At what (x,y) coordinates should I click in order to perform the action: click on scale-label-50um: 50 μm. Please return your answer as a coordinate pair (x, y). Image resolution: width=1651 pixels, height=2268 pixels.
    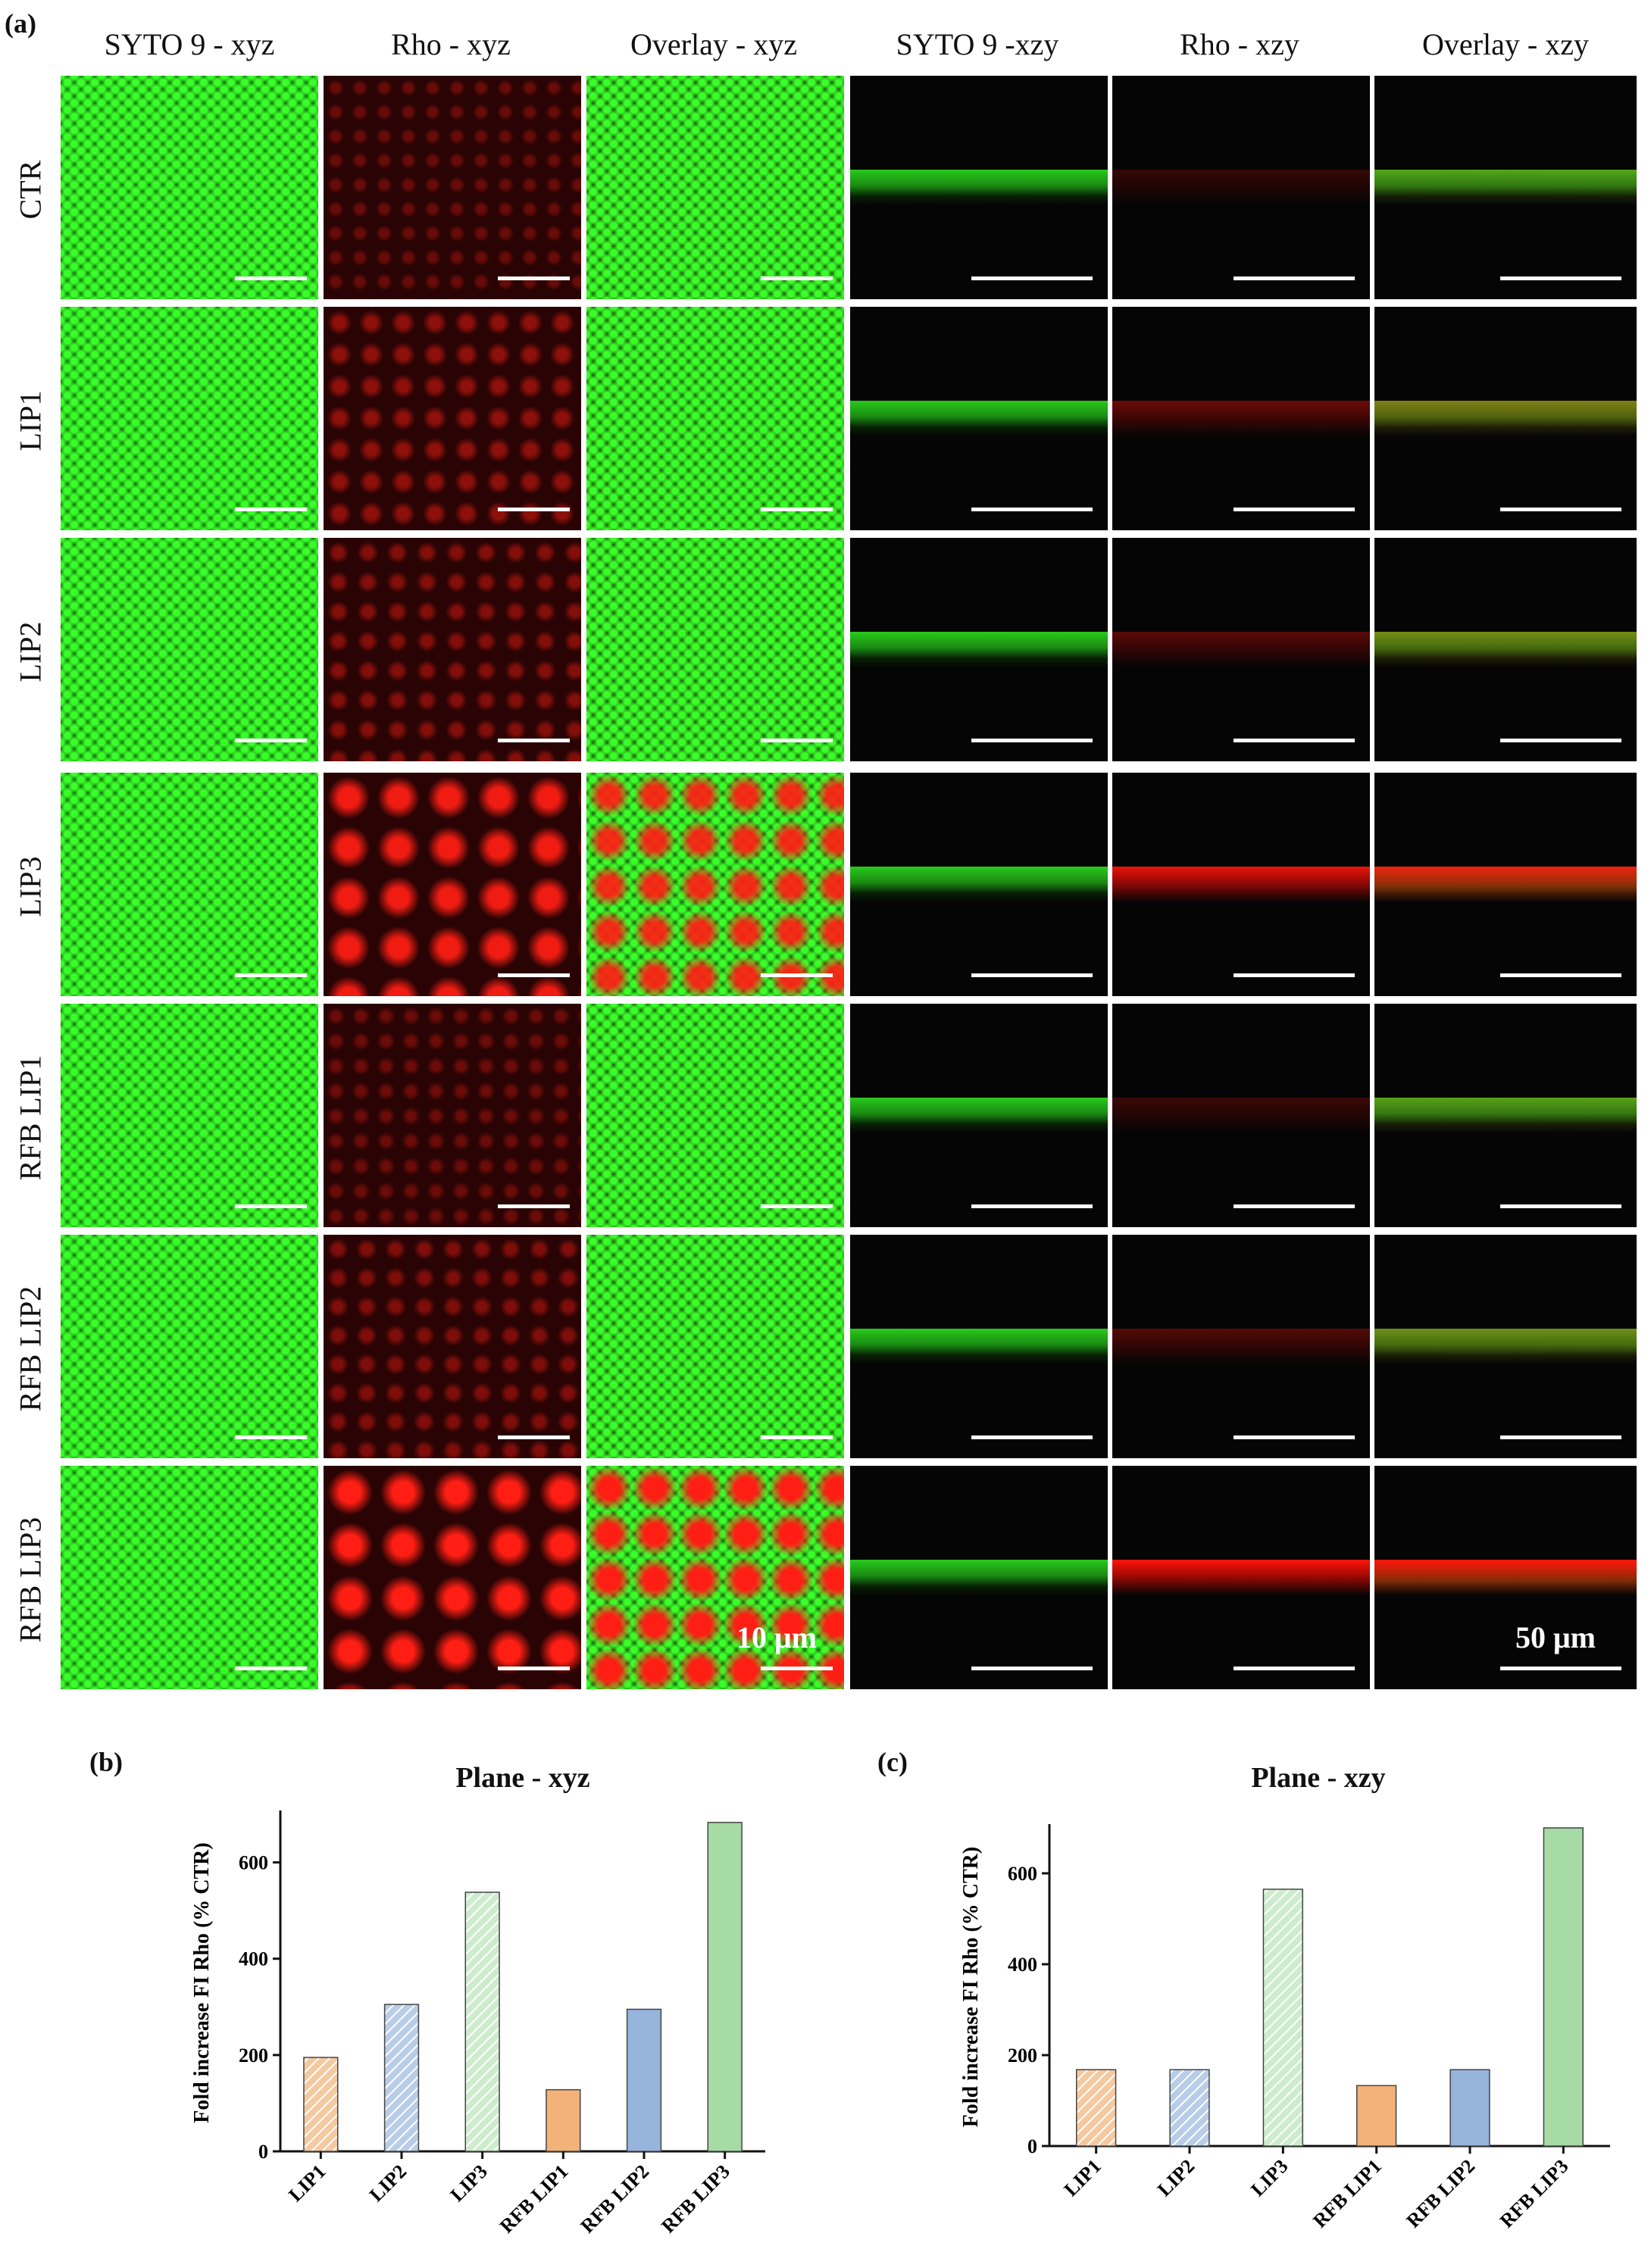
    Looking at the image, I should click on (1555, 1637).